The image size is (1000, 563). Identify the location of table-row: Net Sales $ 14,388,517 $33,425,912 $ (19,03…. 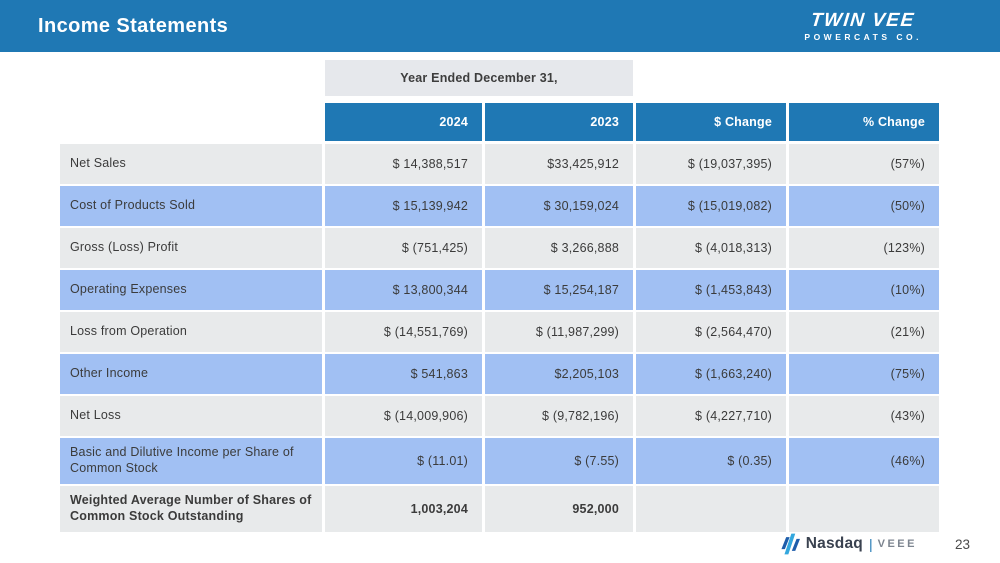
(500, 164).